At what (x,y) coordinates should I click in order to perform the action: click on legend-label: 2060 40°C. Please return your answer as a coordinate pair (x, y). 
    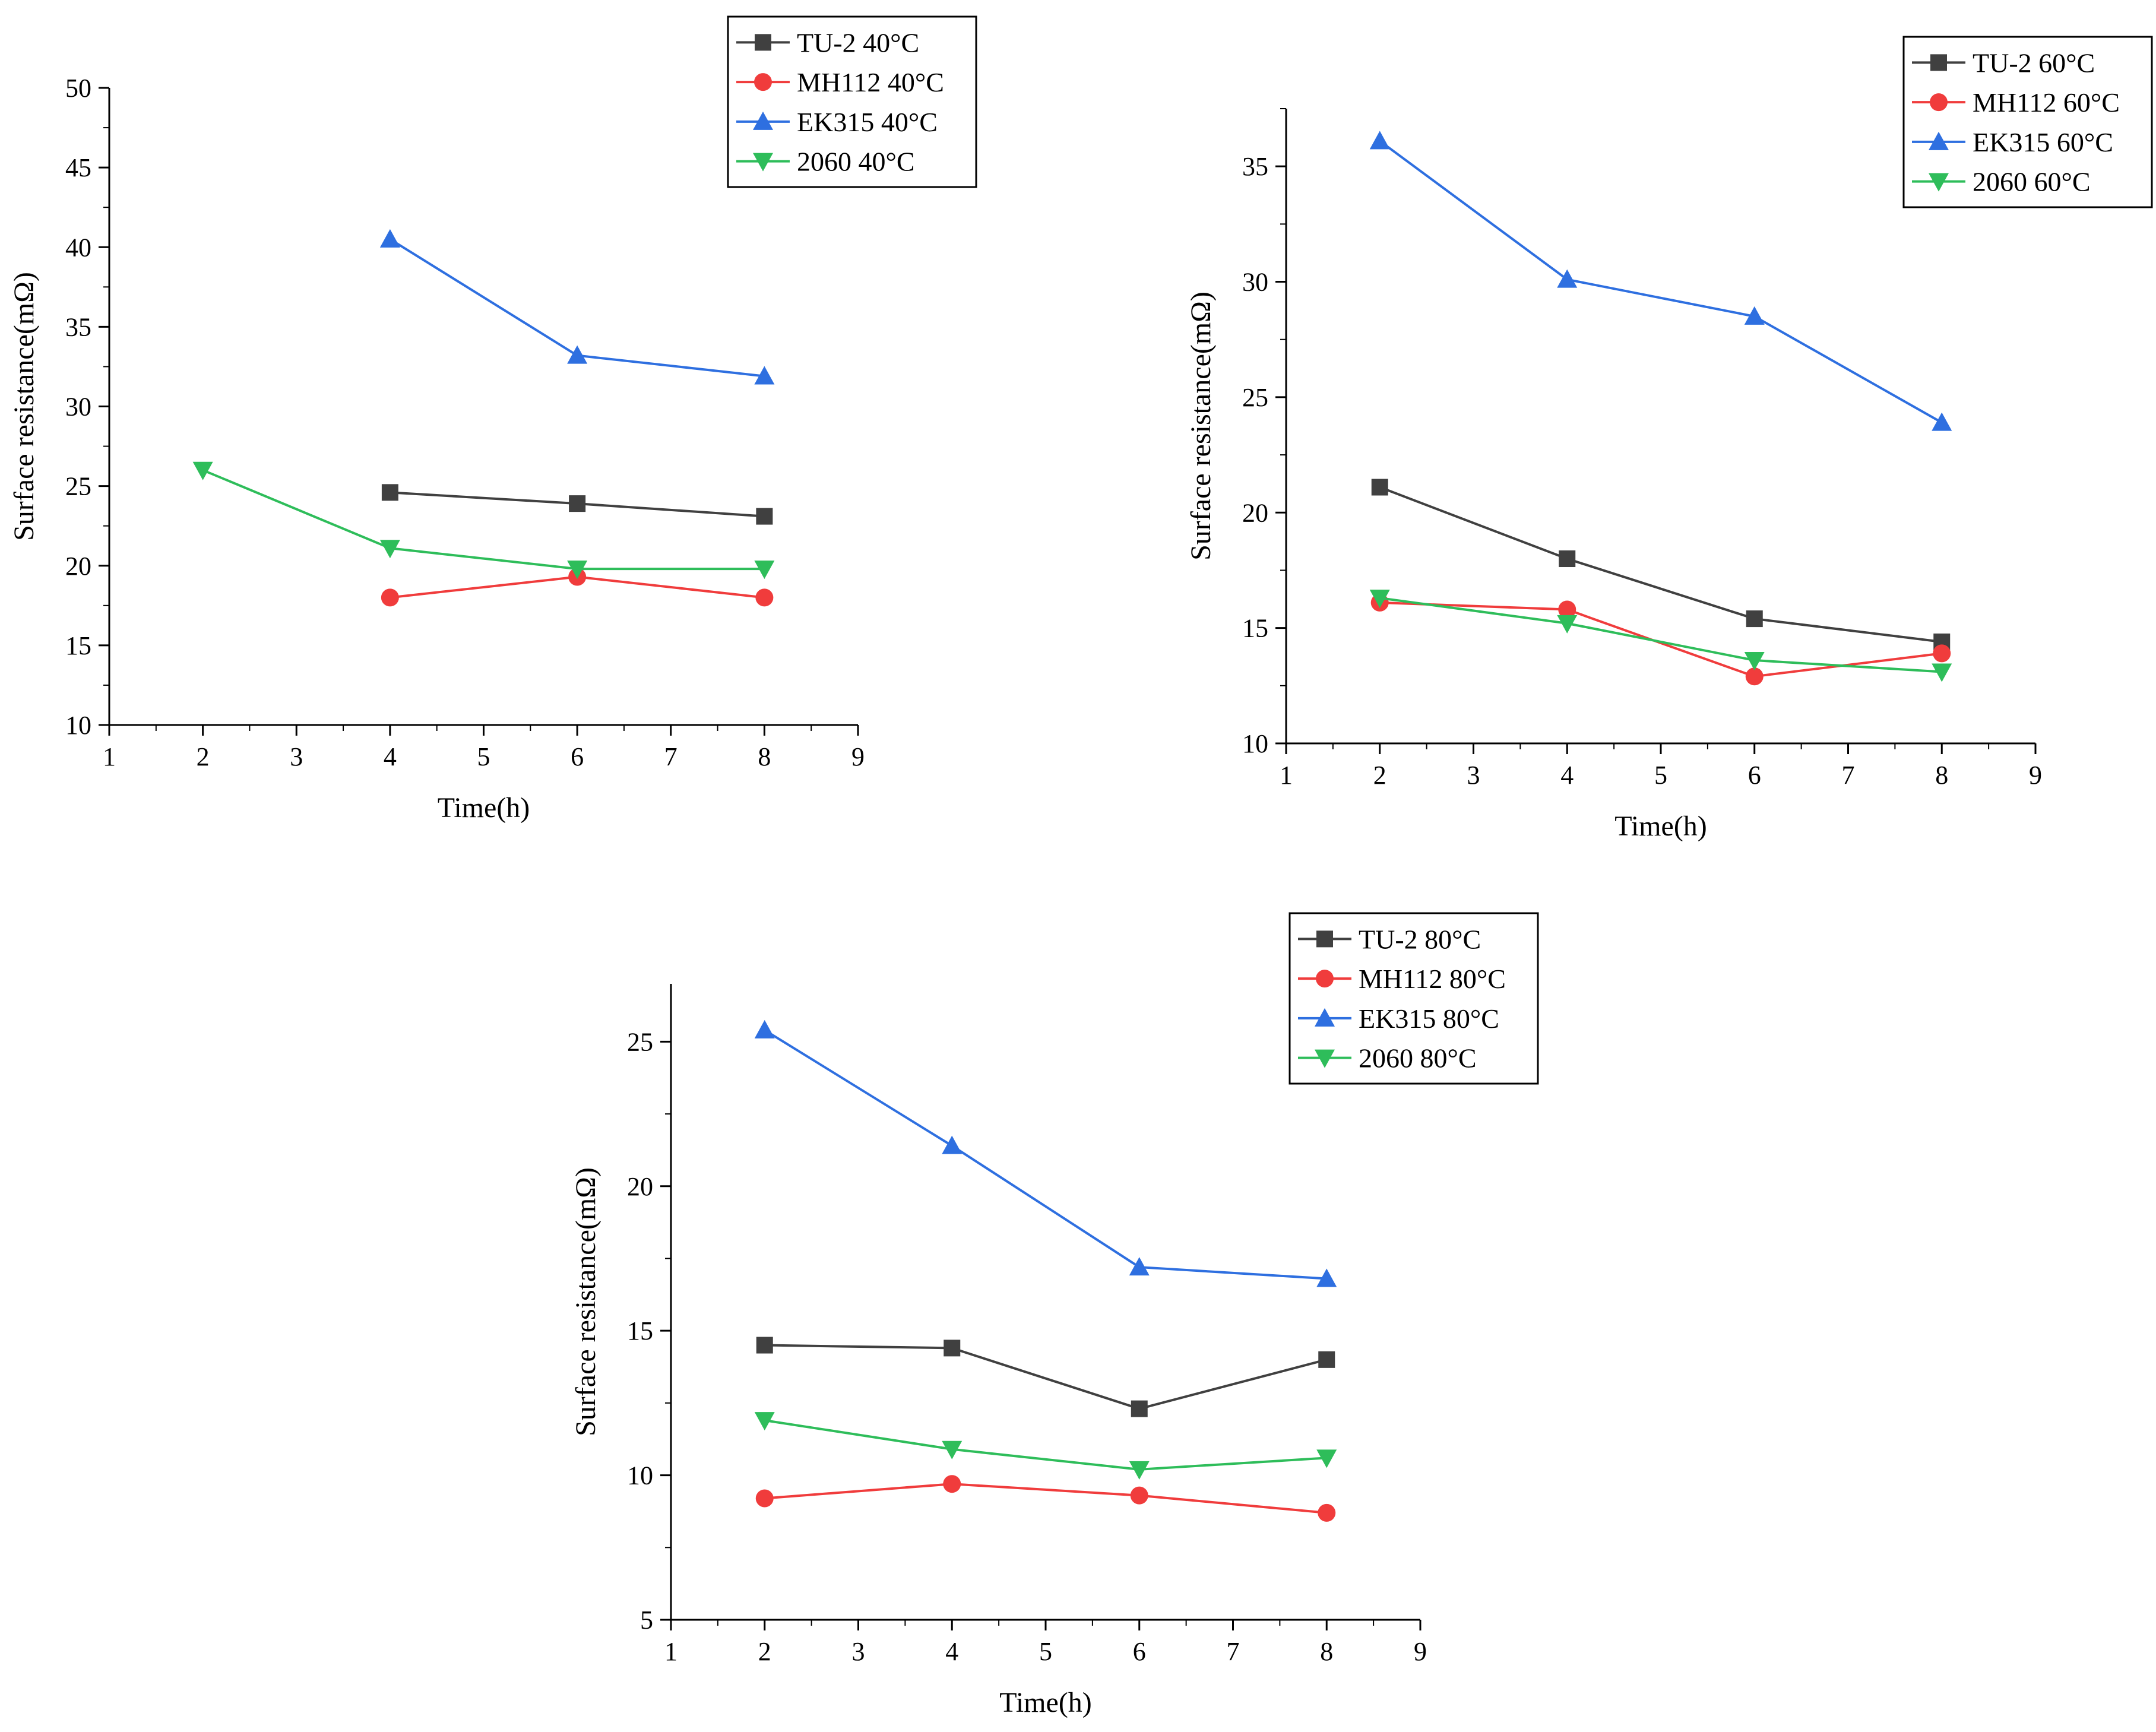
    Looking at the image, I should click on (856, 162).